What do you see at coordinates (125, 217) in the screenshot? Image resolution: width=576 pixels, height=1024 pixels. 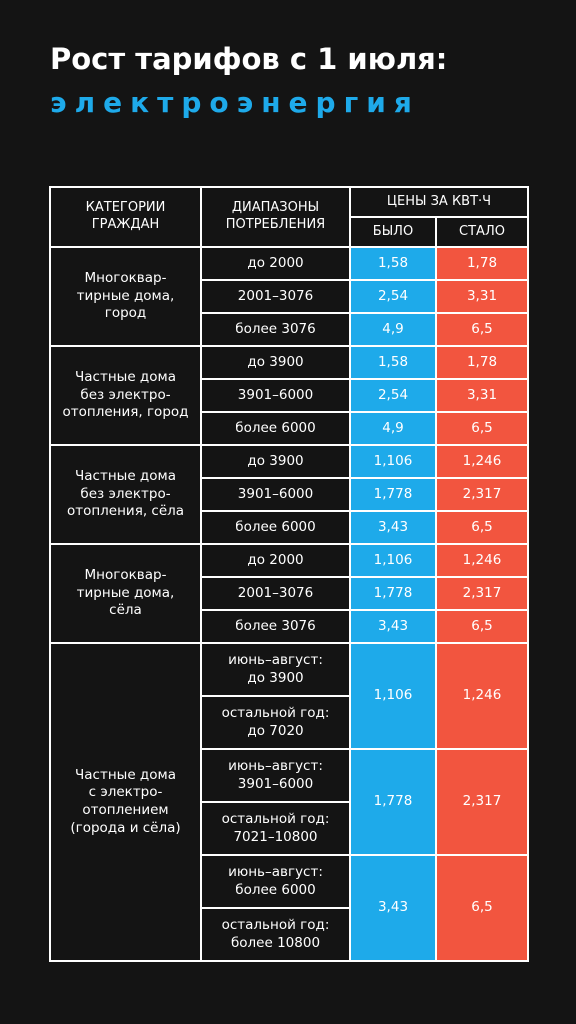 I see `header-cell: КАТЕГОРИИ ГРАЖДАН` at bounding box center [125, 217].